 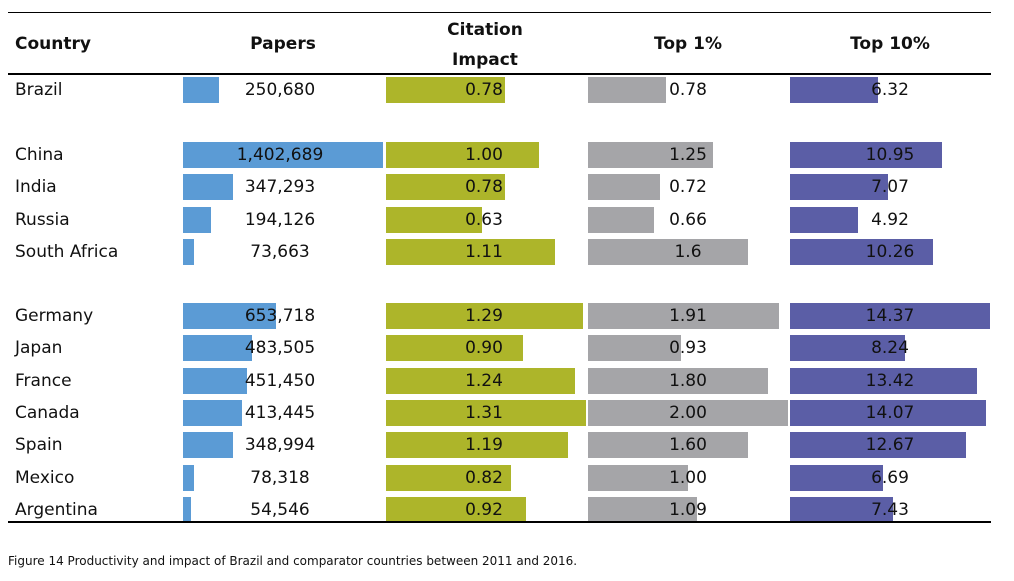 I want to click on country-label: Argentina, so click(x=56, y=509).